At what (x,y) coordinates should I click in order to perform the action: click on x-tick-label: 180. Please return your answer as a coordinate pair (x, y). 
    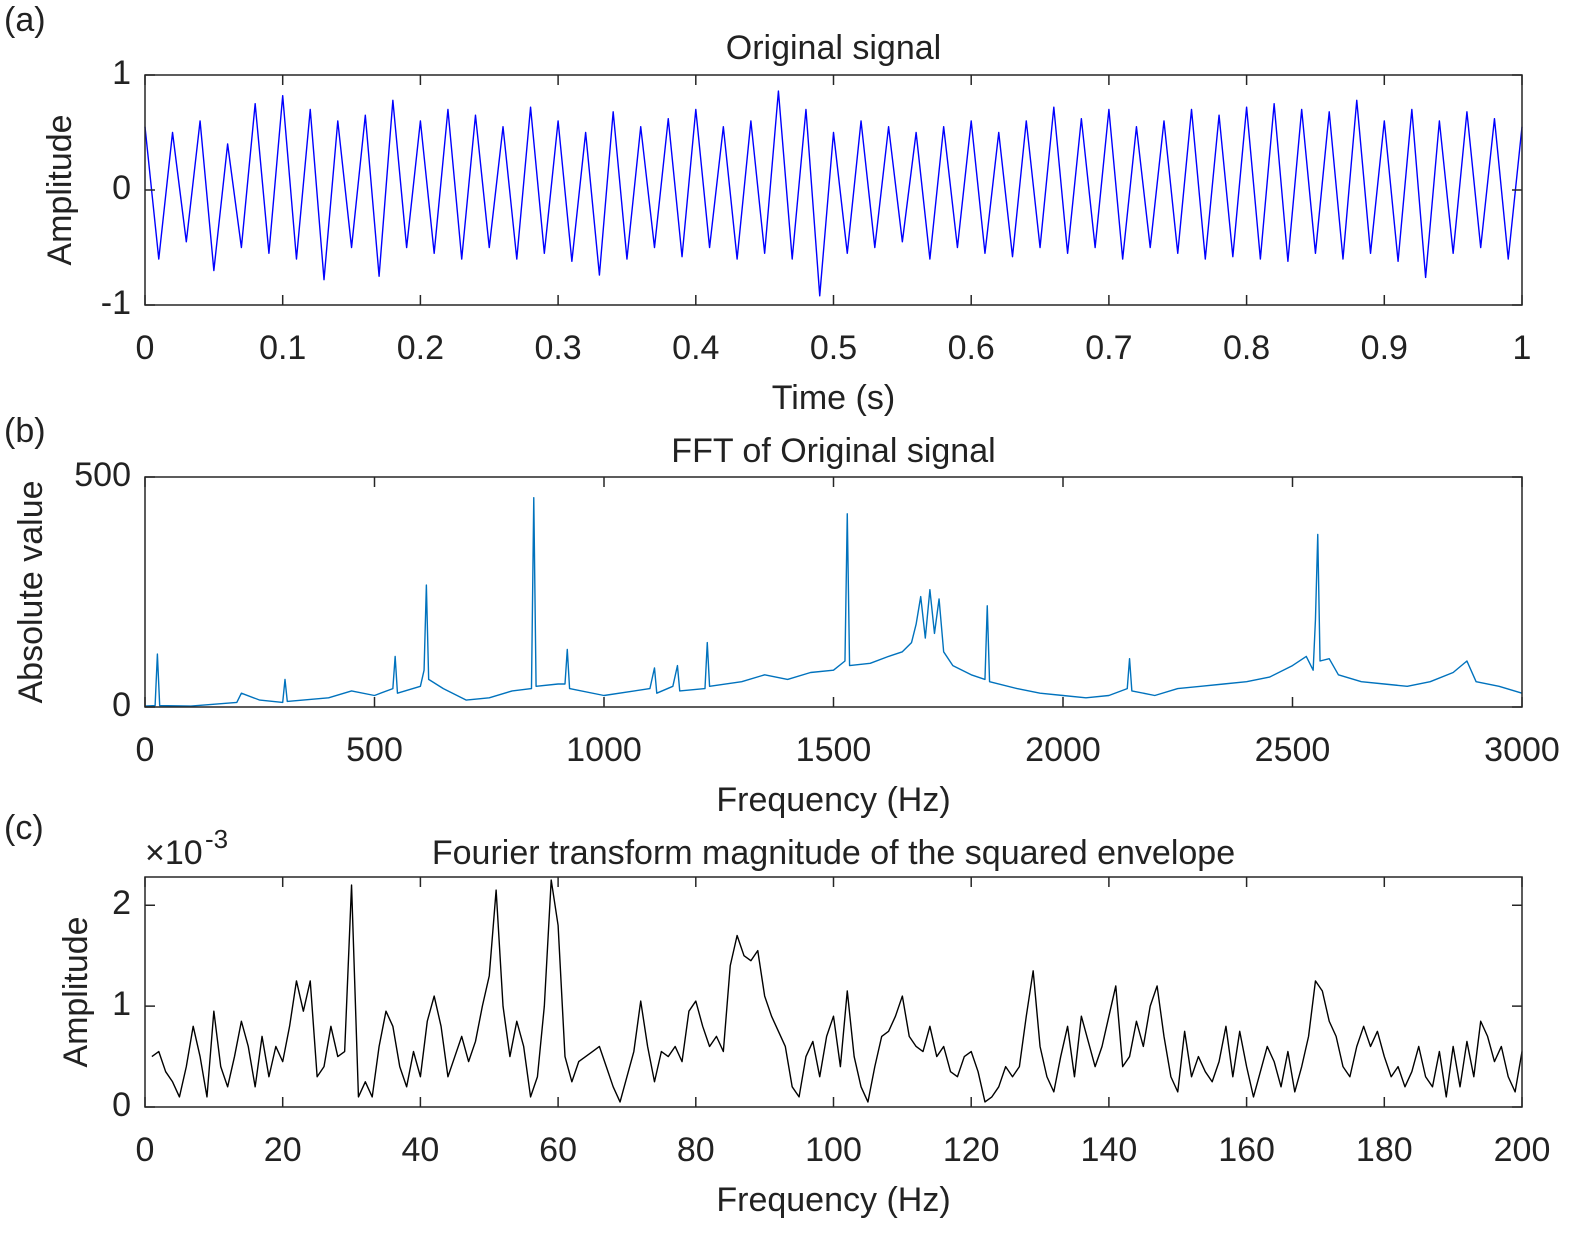
    Looking at the image, I should click on (1384, 1150).